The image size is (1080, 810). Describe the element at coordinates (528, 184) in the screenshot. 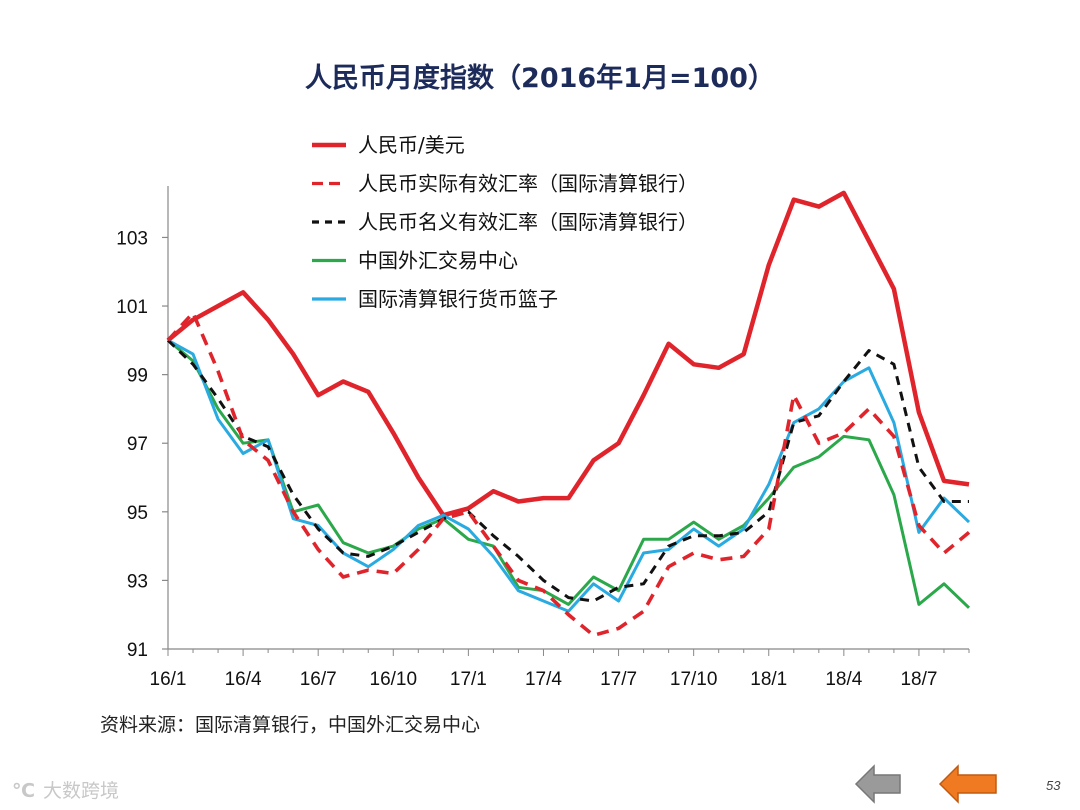

I see `legend-label-2: 人民币实际有效汇率（国际清算银行）` at that location.